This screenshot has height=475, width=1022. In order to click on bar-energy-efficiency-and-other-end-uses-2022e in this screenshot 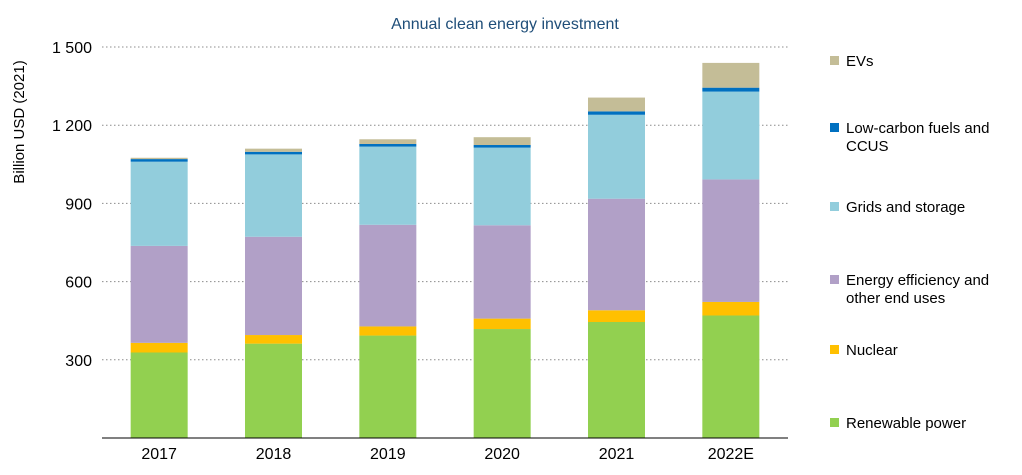, I will do `click(731, 240)`.